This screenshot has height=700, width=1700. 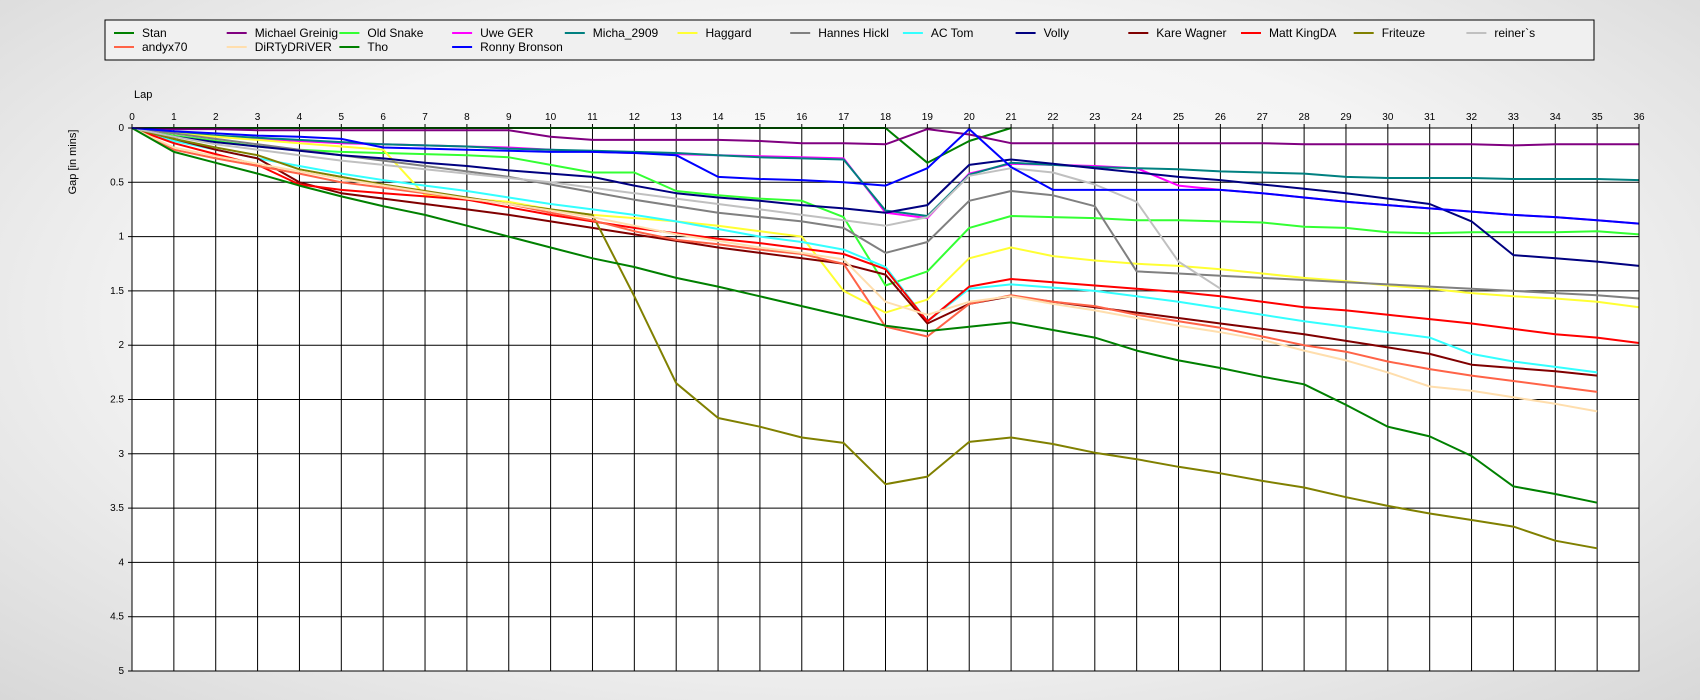 What do you see at coordinates (1346, 117) in the screenshot?
I see `x-tick-label: 29` at bounding box center [1346, 117].